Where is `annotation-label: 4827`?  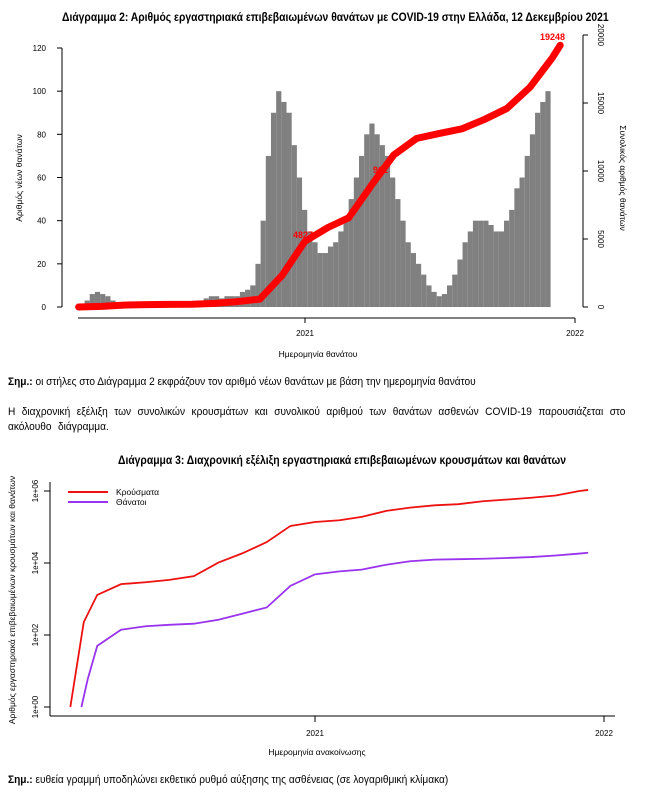
annotation-label: 4827 is located at coordinates (303, 235).